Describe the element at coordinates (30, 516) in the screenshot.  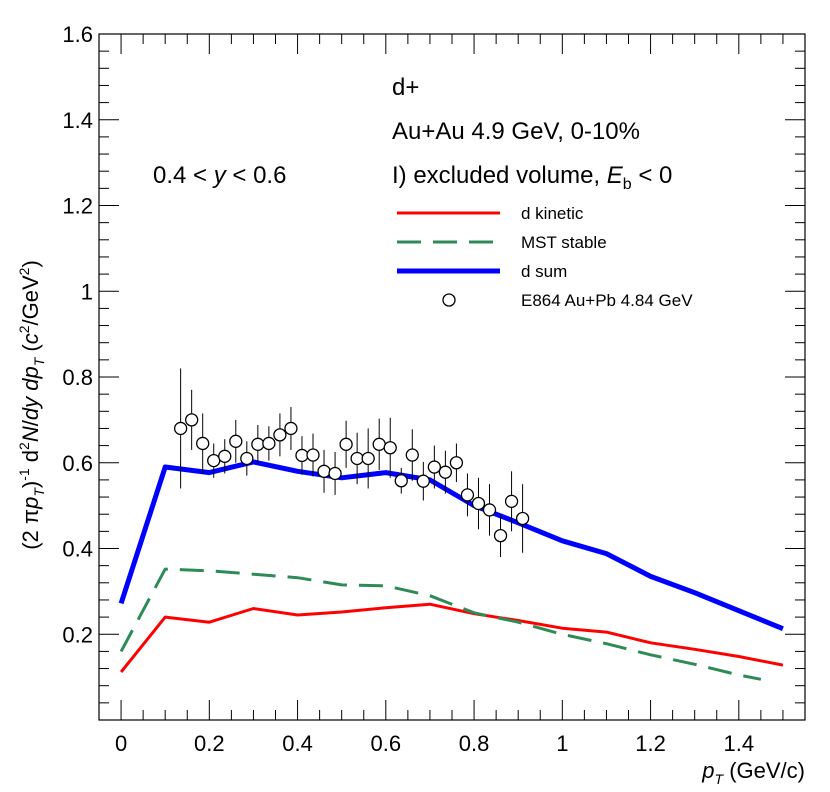
I see `y-axis-title-part: π` at that location.